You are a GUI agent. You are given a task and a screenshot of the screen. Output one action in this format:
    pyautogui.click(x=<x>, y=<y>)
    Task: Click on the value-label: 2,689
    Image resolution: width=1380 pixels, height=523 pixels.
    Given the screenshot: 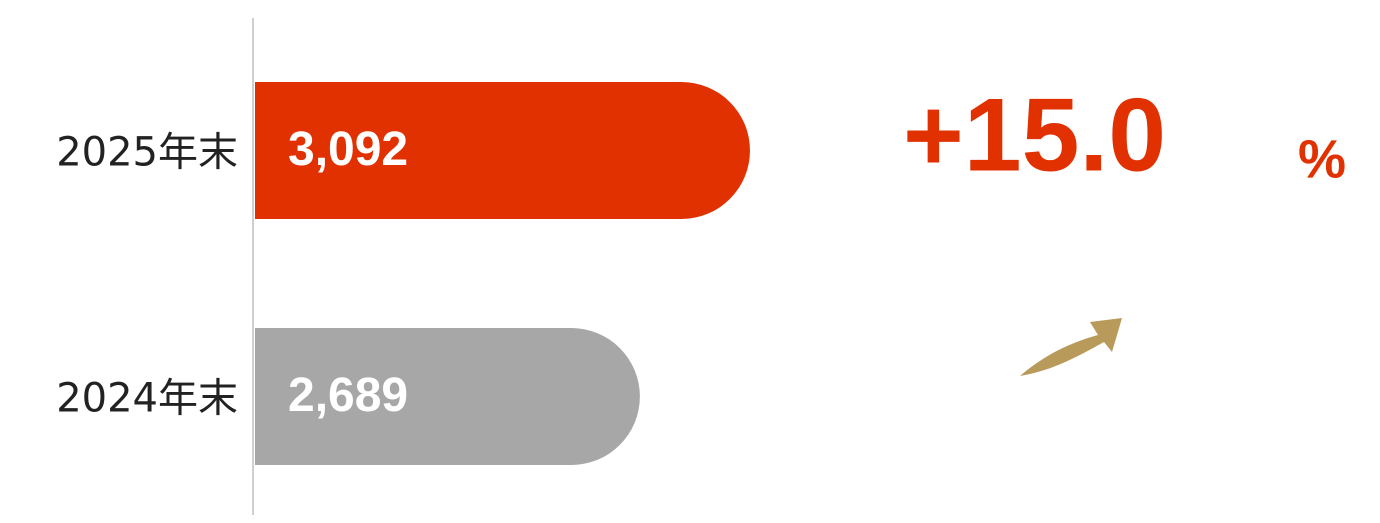 What is the action you would take?
    pyautogui.click(x=348, y=395)
    